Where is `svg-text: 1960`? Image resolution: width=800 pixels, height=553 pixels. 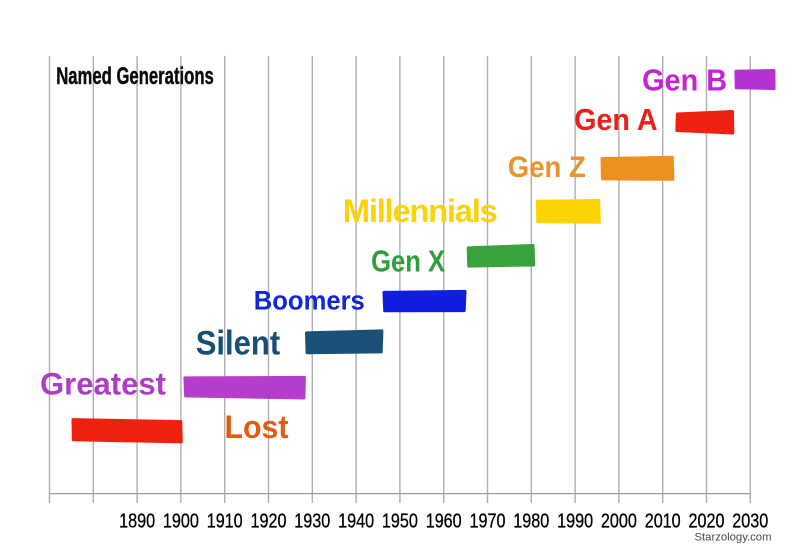
svg-text: 1960 is located at coordinates (444, 521).